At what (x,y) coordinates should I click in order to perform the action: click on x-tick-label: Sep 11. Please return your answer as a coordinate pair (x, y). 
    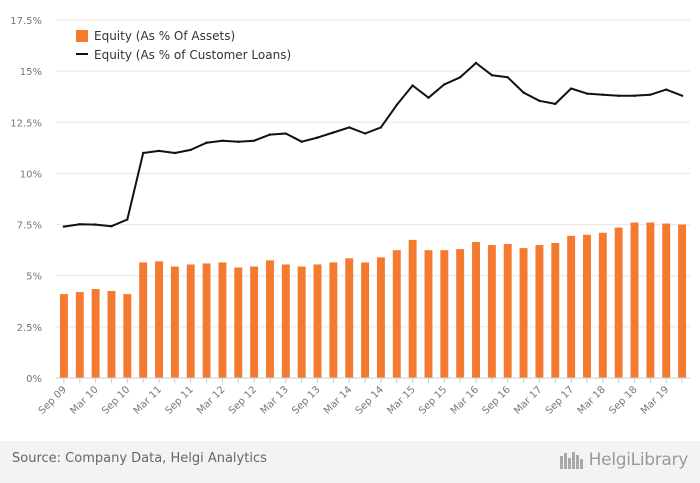
    Looking at the image, I should click on (179, 400).